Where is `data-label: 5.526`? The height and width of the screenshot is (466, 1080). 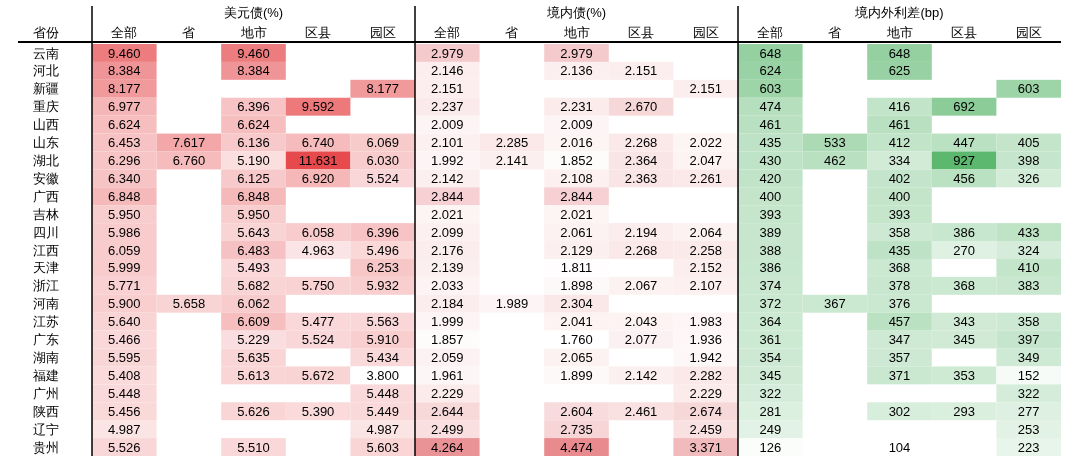
data-label: 5.526 is located at coordinates (124, 447).